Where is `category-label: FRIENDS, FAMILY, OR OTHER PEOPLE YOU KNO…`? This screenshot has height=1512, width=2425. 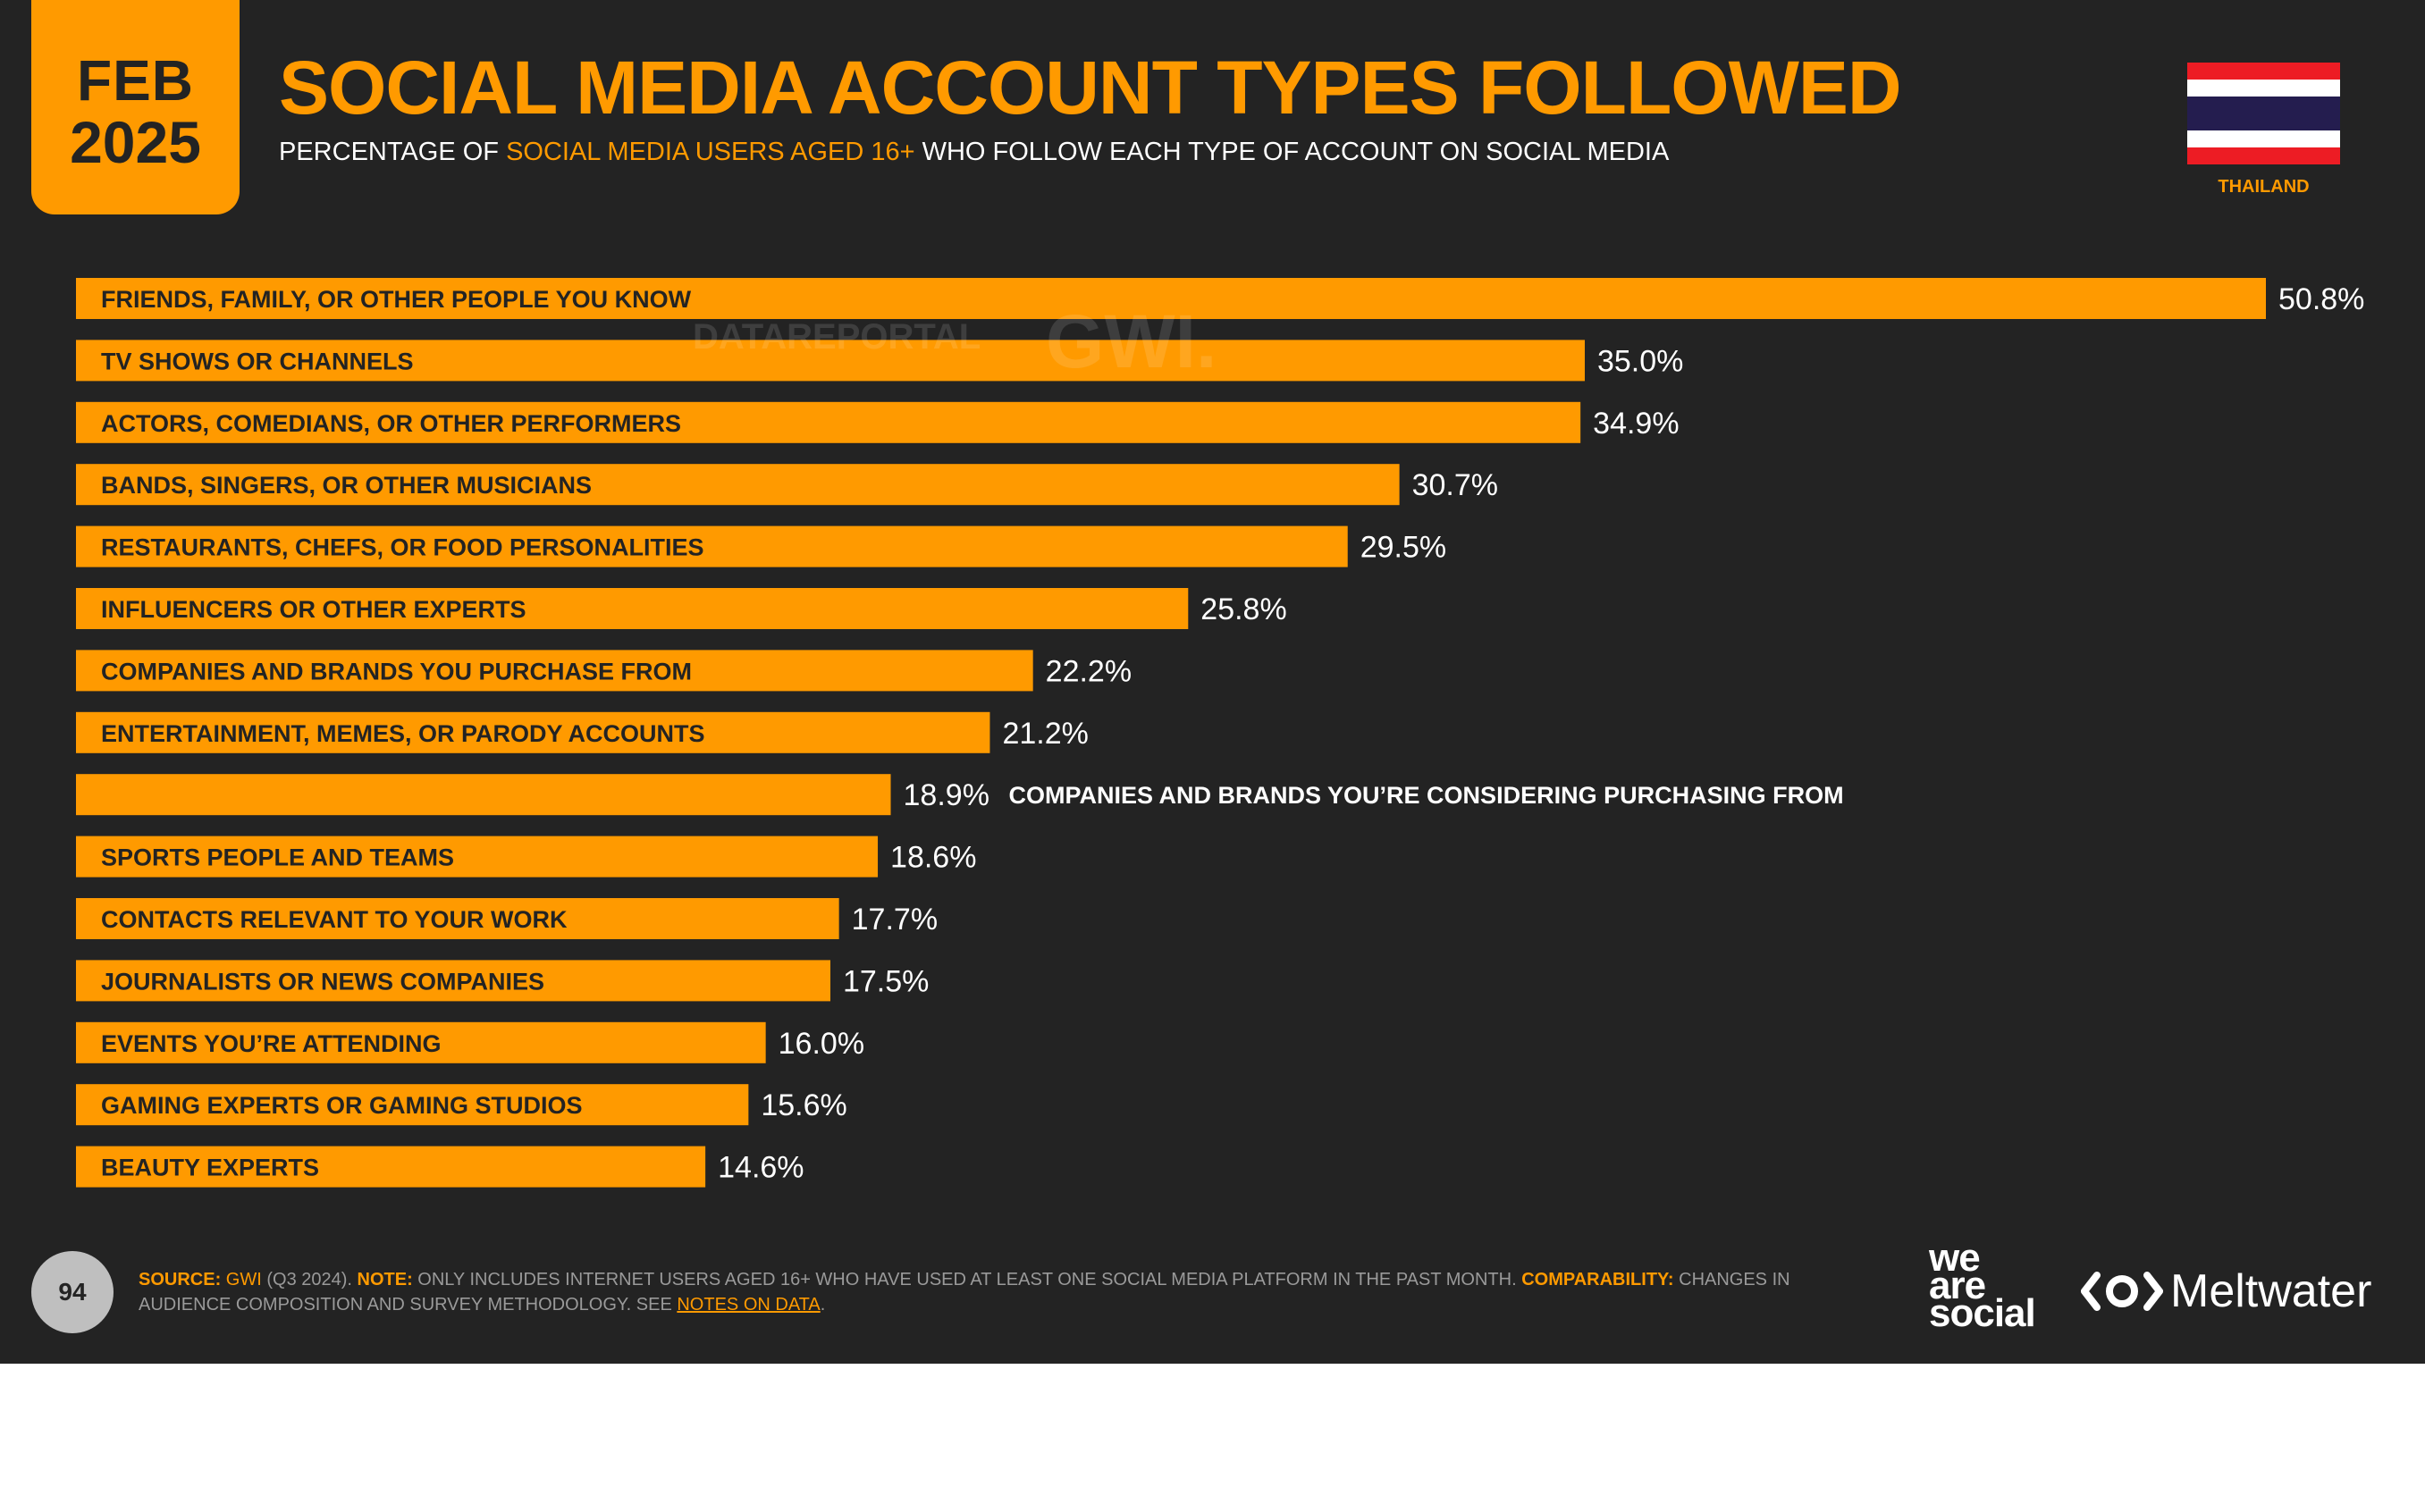 category-label: FRIENDS, FAMILY, OR OTHER PEOPLE YOU KNO… is located at coordinates (396, 299).